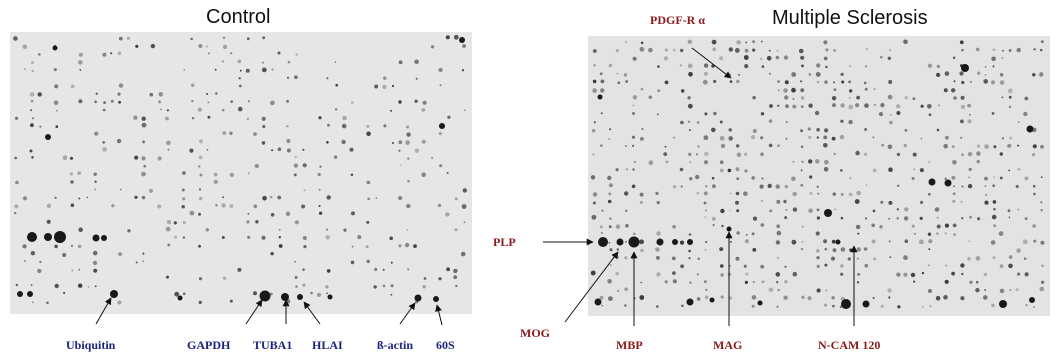 This screenshot has height=354, width=1059. Describe the element at coordinates (209, 345) in the screenshot. I see `label-gapdh: GAPDH` at that location.